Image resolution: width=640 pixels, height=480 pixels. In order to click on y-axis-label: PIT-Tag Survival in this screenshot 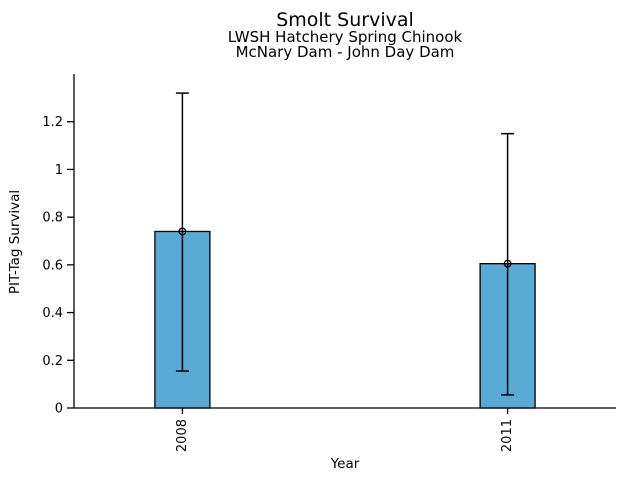, I will do `click(15, 242)`.